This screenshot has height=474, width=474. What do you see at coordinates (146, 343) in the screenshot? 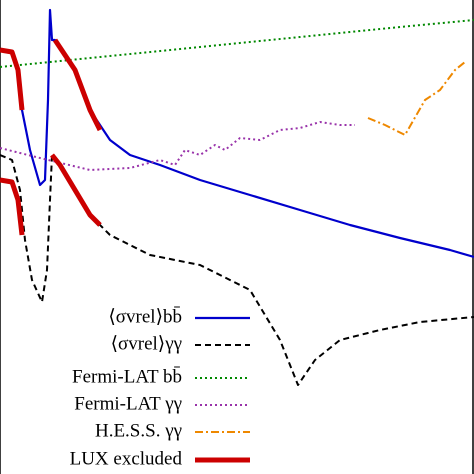
I see `legend-label: ⟨σvrel⟩γγ` at bounding box center [146, 343].